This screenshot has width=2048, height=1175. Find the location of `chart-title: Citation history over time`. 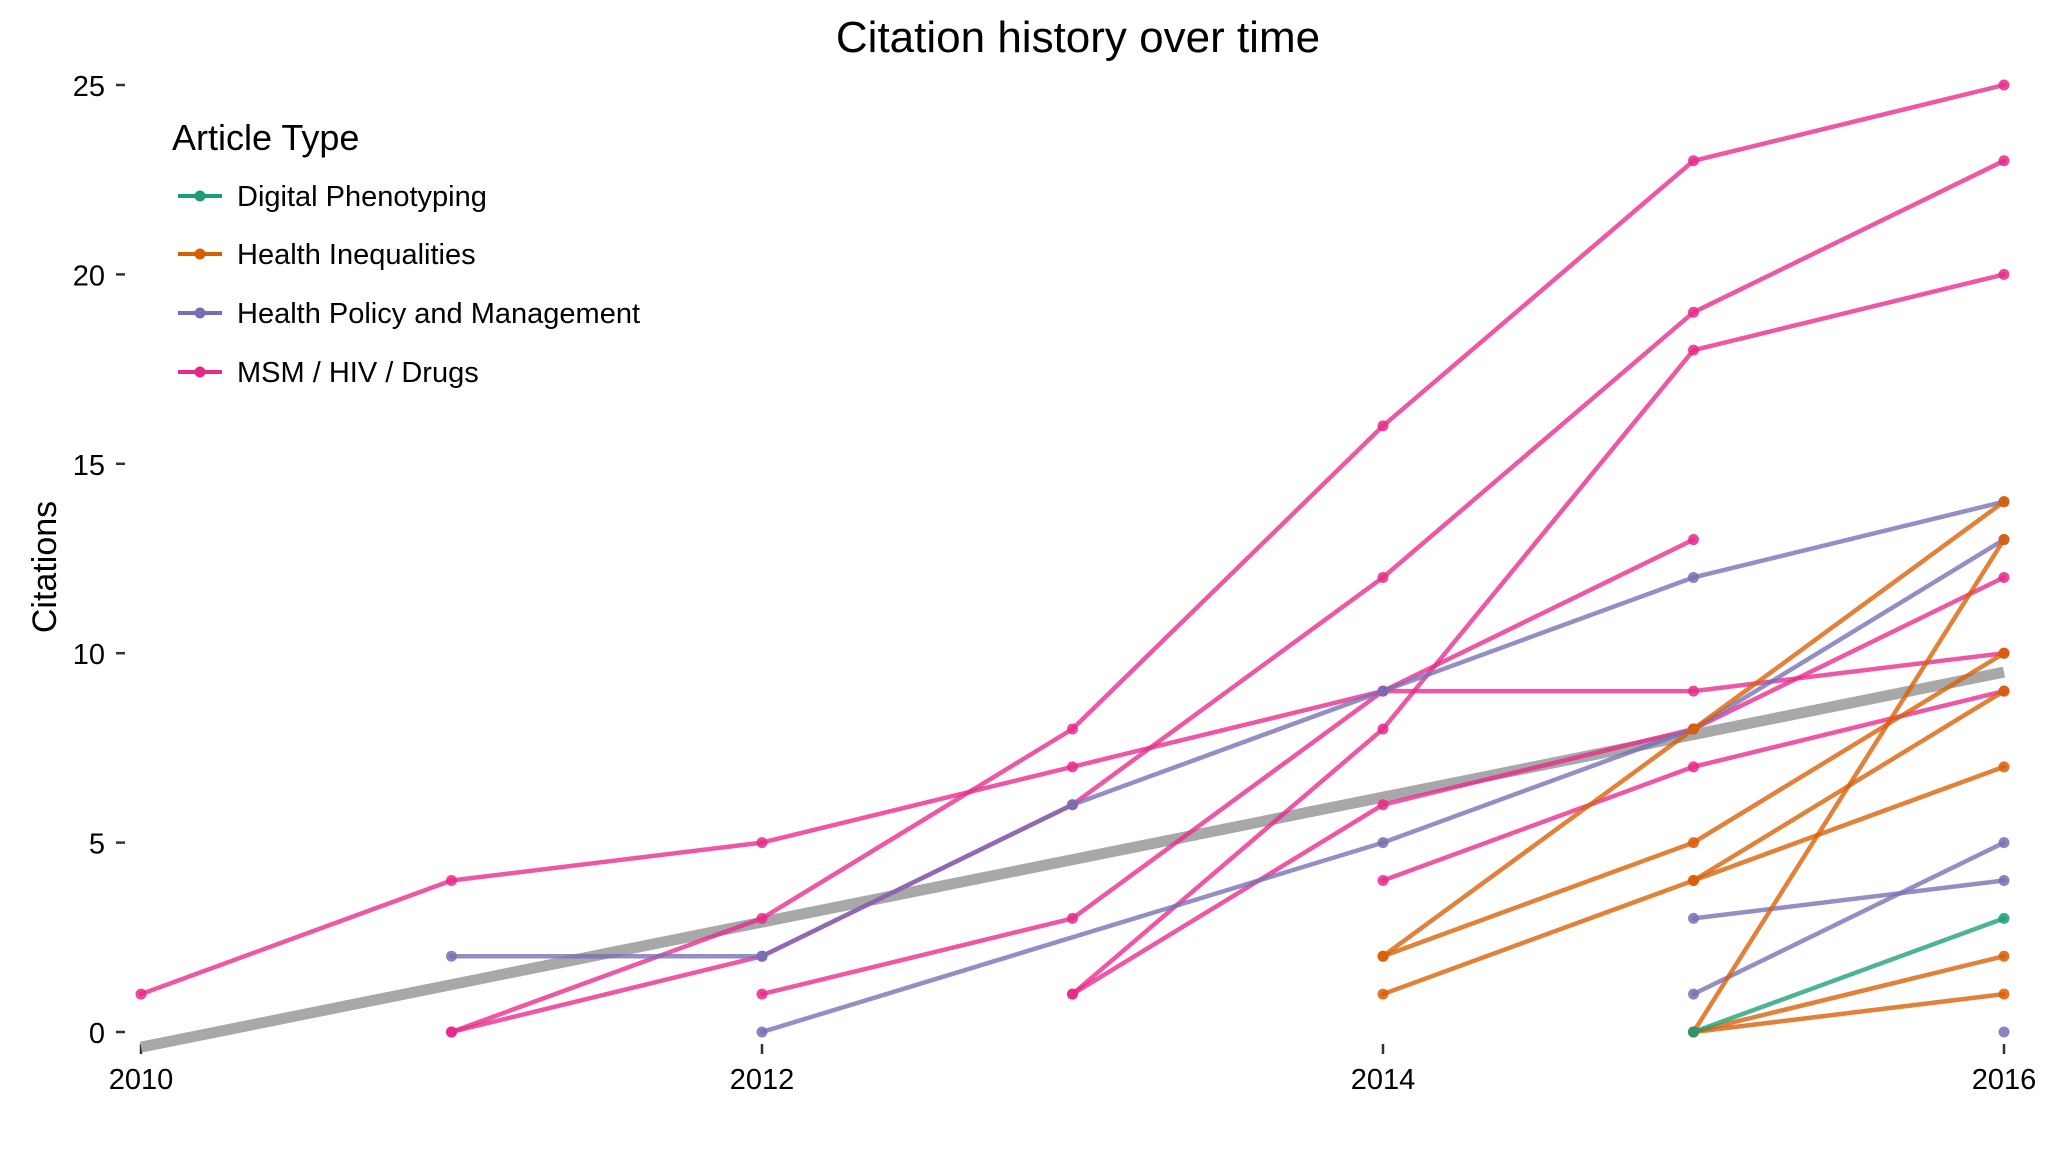

chart-title: Citation history over time is located at coordinates (1078, 37).